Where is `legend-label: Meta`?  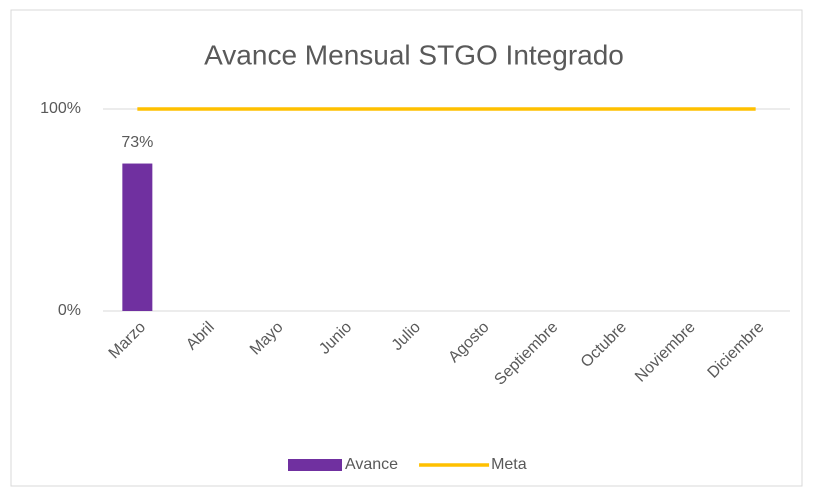 legend-label: Meta is located at coordinates (509, 464).